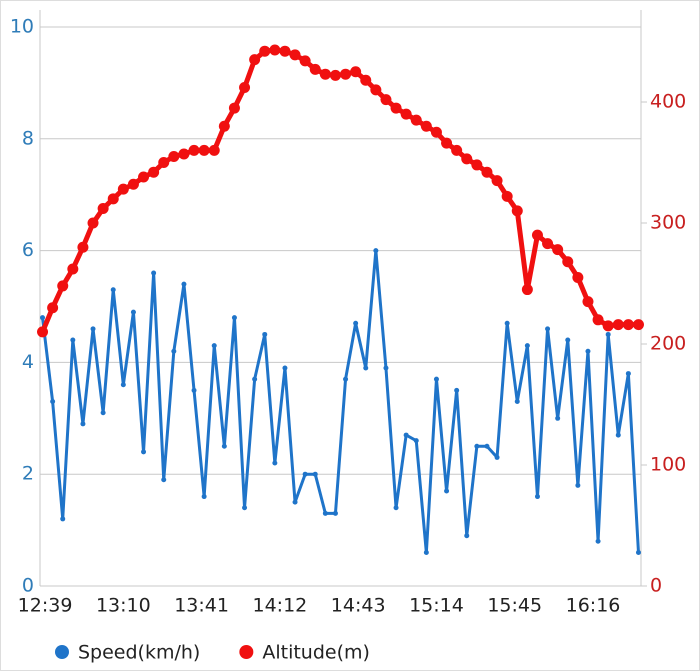 The width and height of the screenshot is (700, 671). Describe the element at coordinates (358, 606) in the screenshot. I see `x-tick-label: 14:43` at that location.